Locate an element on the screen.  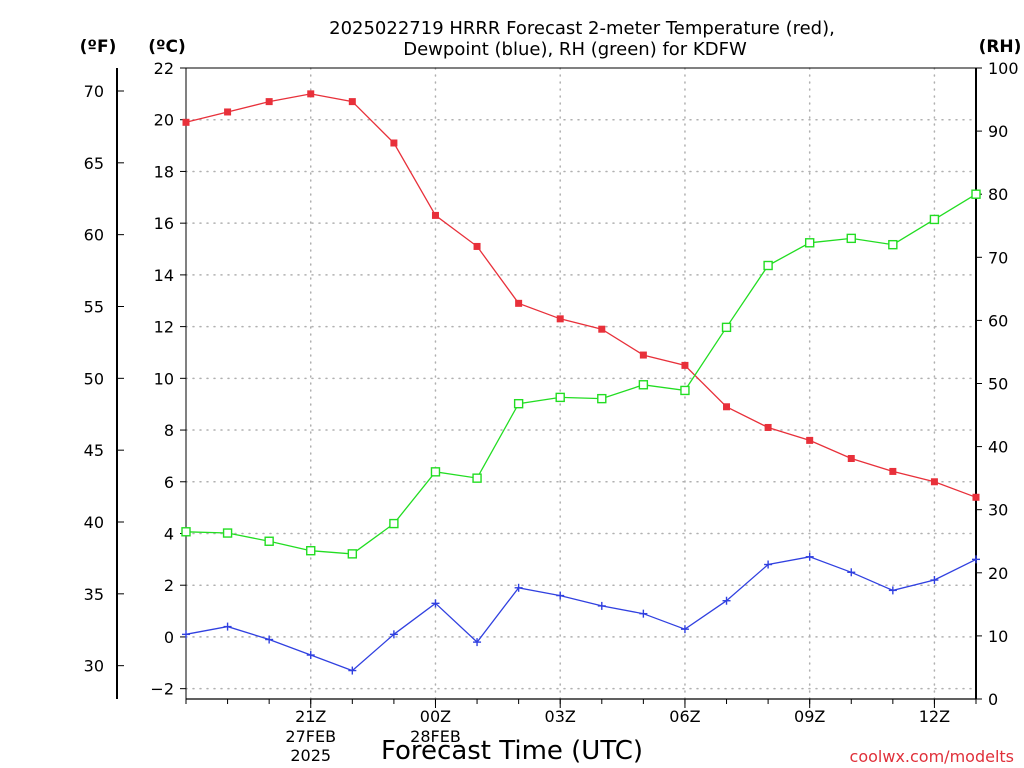
fahrenheit-tick-label: 40 is located at coordinates (94, 522).